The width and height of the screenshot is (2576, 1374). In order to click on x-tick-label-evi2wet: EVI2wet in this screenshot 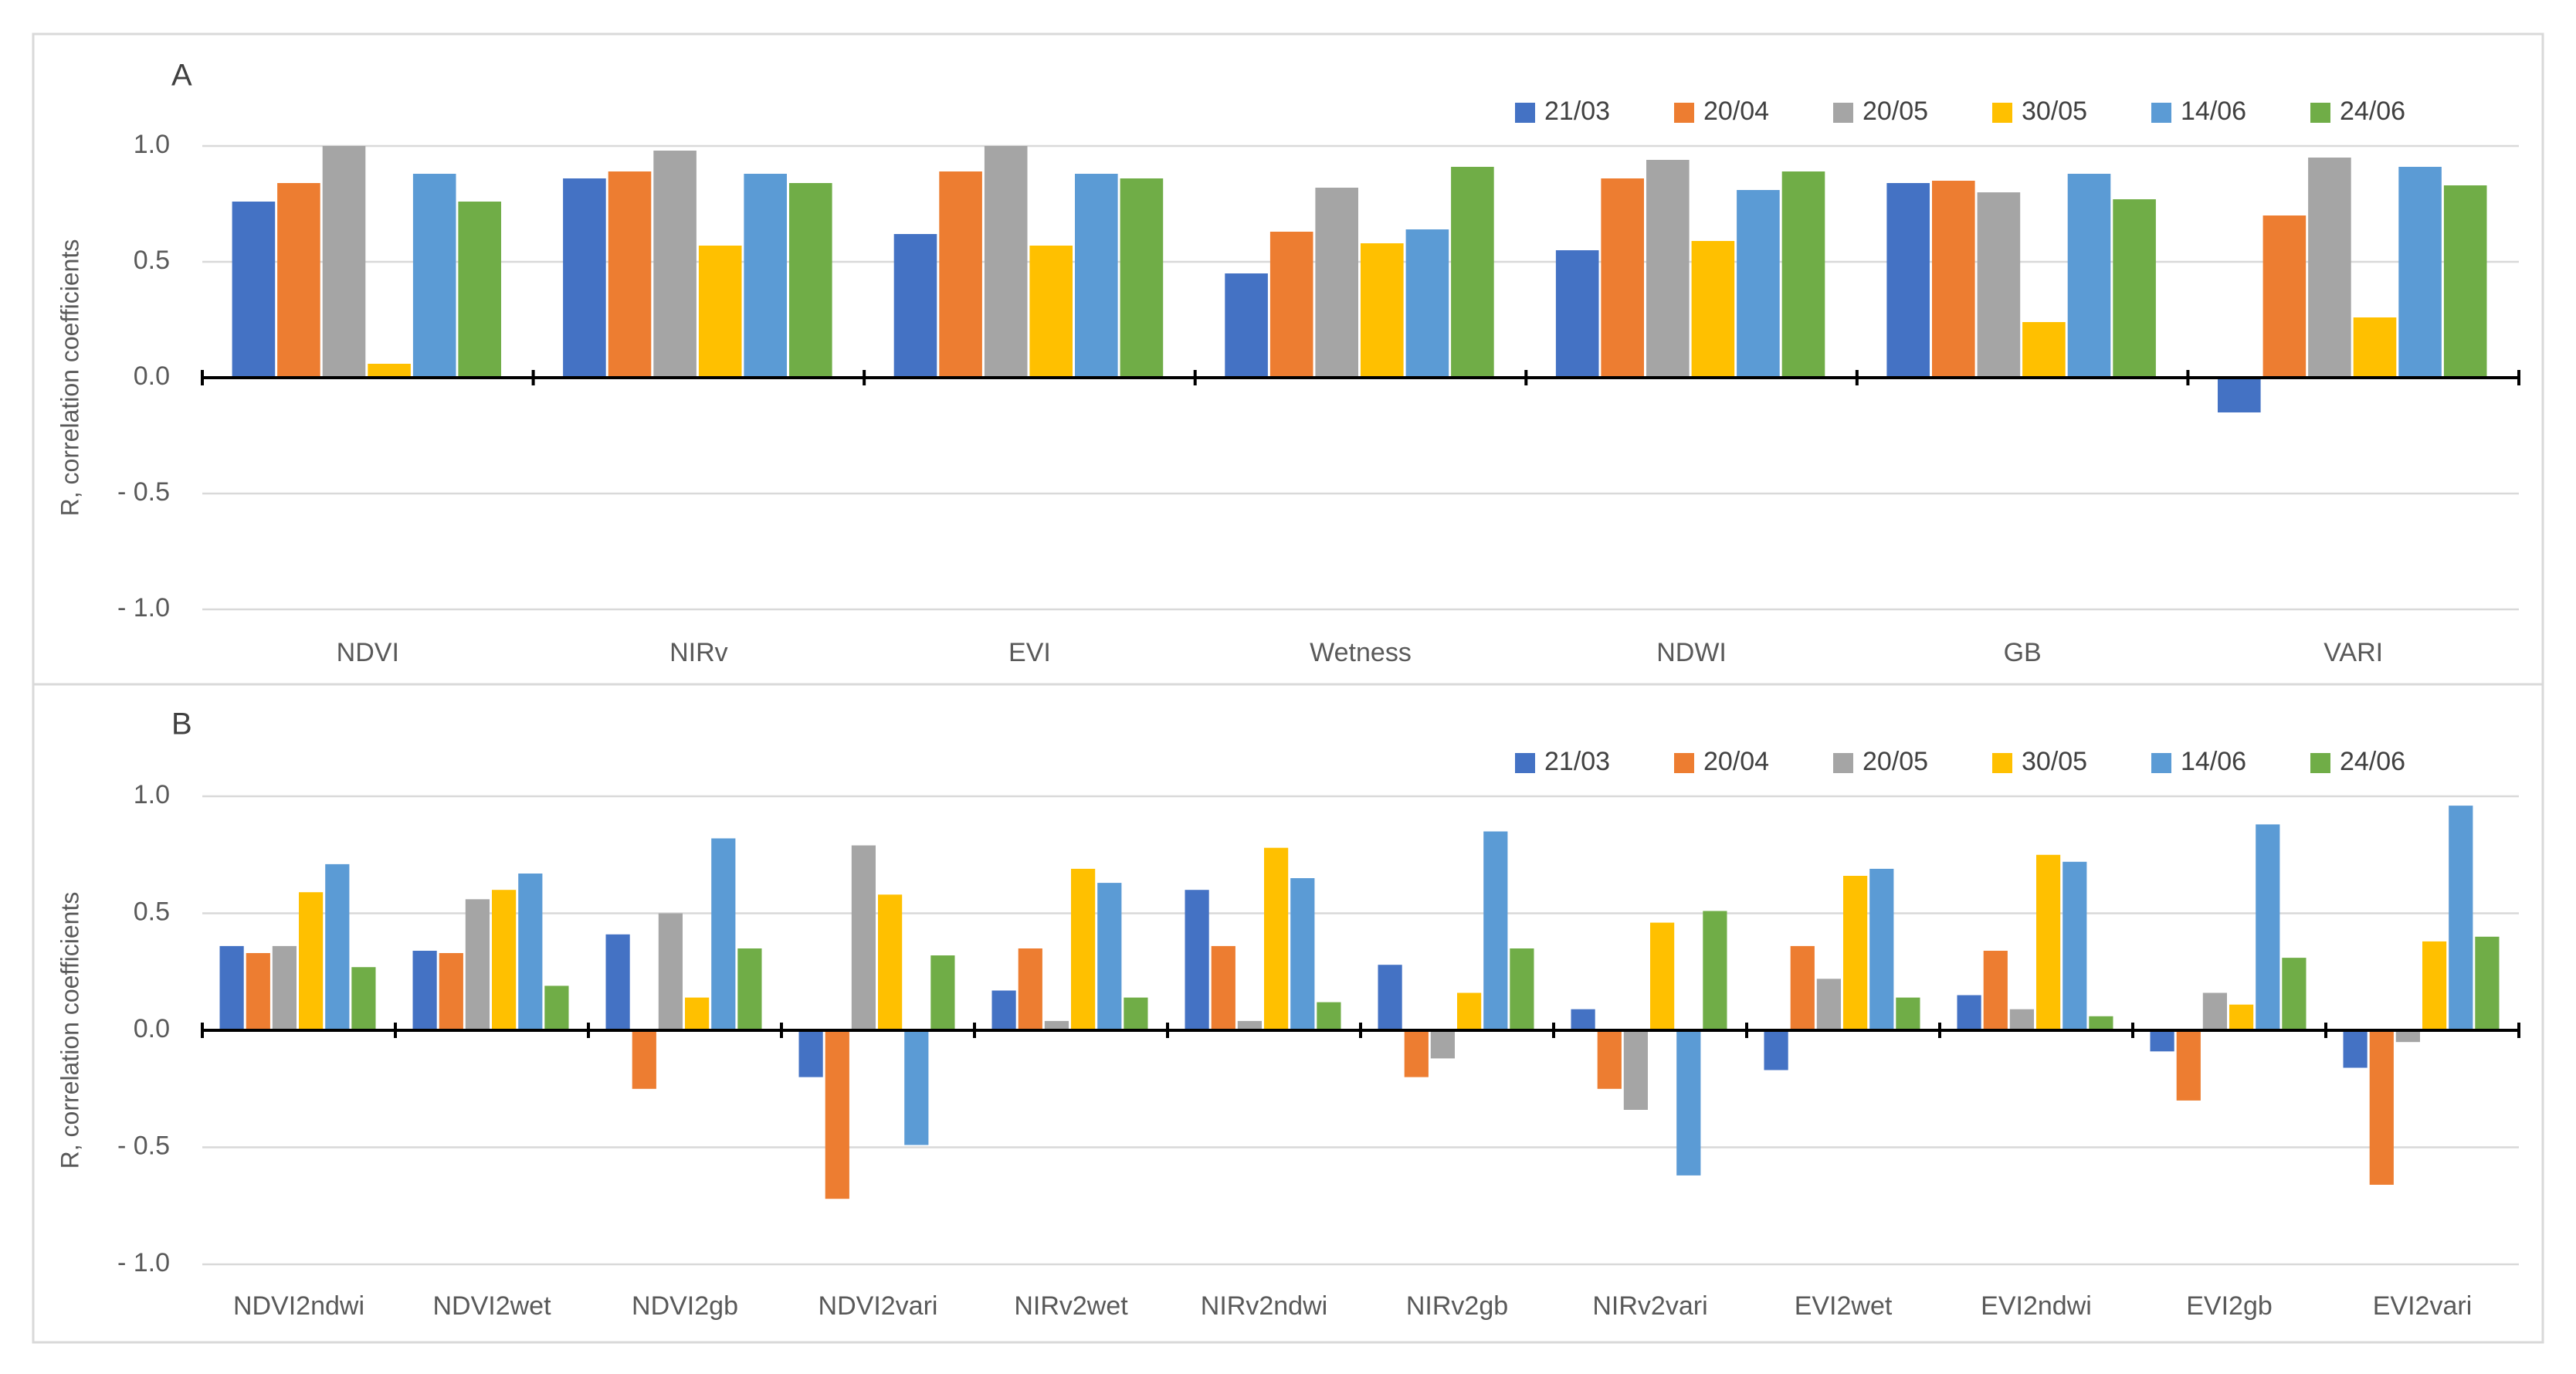, I will do `click(1844, 1306)`.